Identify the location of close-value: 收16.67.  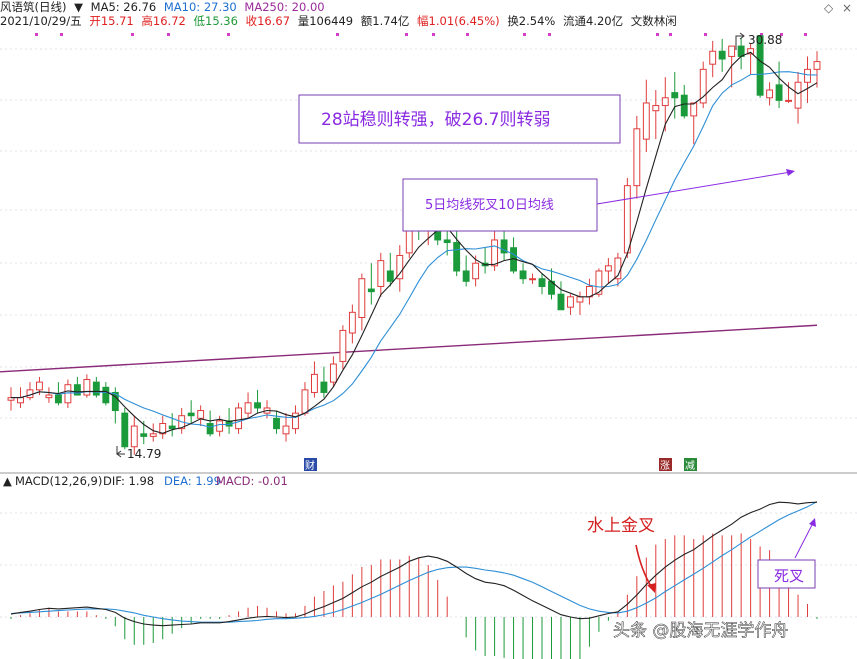
(268, 21).